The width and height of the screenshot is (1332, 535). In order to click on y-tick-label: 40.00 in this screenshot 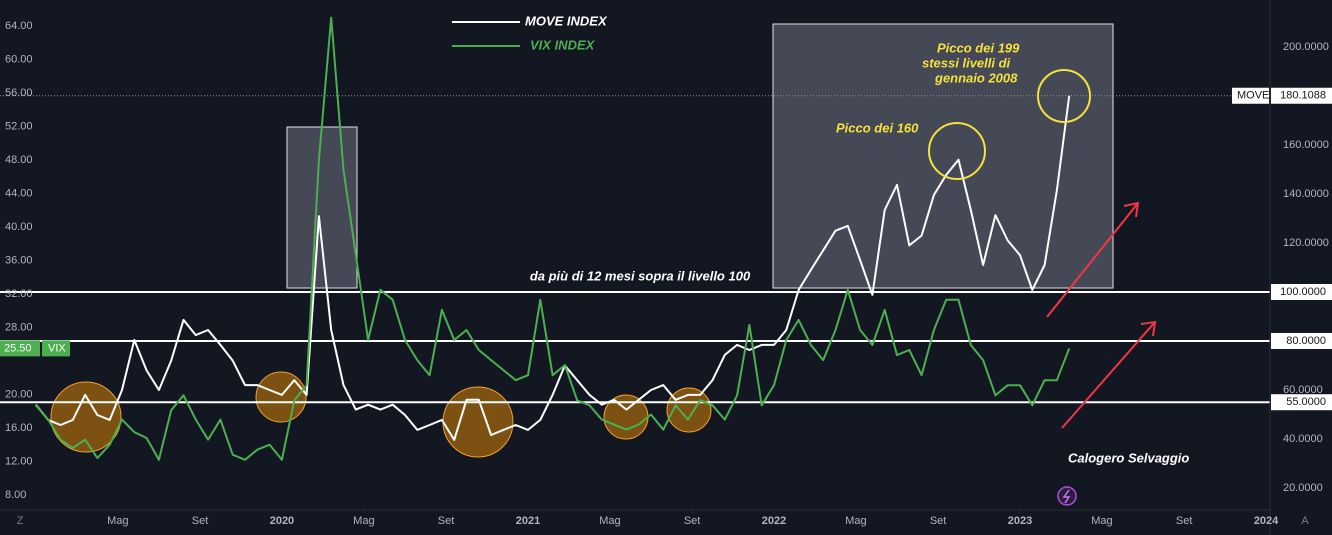, I will do `click(19, 227)`.